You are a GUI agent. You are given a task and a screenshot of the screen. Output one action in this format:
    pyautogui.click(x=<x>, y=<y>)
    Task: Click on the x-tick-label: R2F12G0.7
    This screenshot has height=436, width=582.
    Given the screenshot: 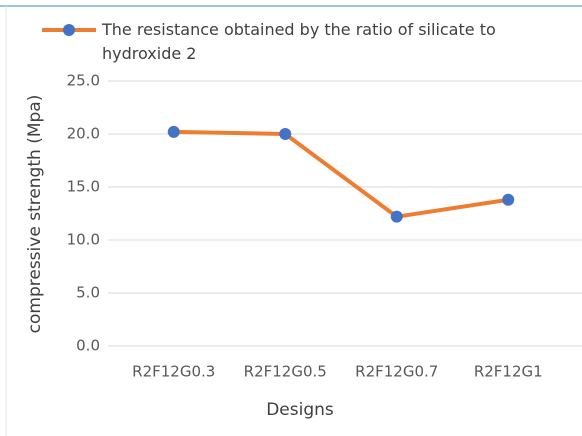 What is the action you would take?
    pyautogui.click(x=396, y=372)
    